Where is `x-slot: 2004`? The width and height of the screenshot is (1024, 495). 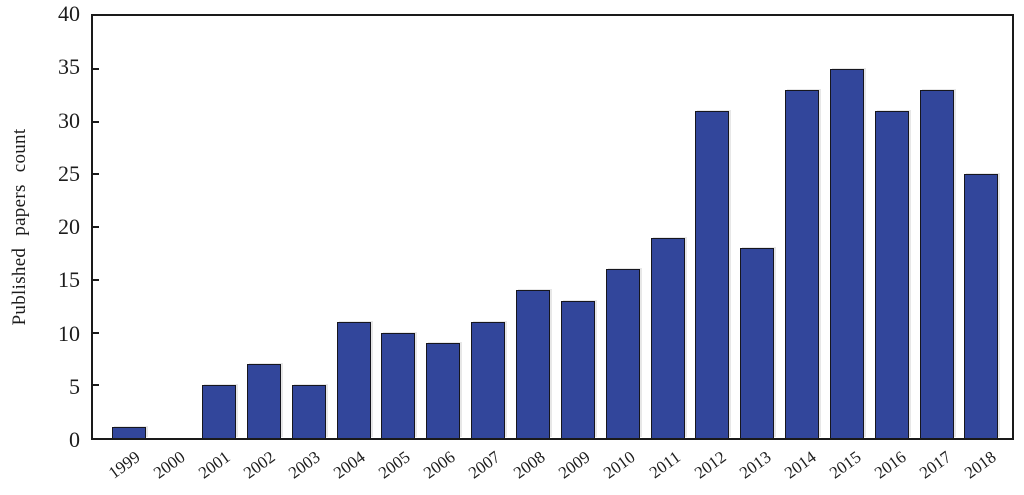 x-slot: 2004 is located at coordinates (352, 467).